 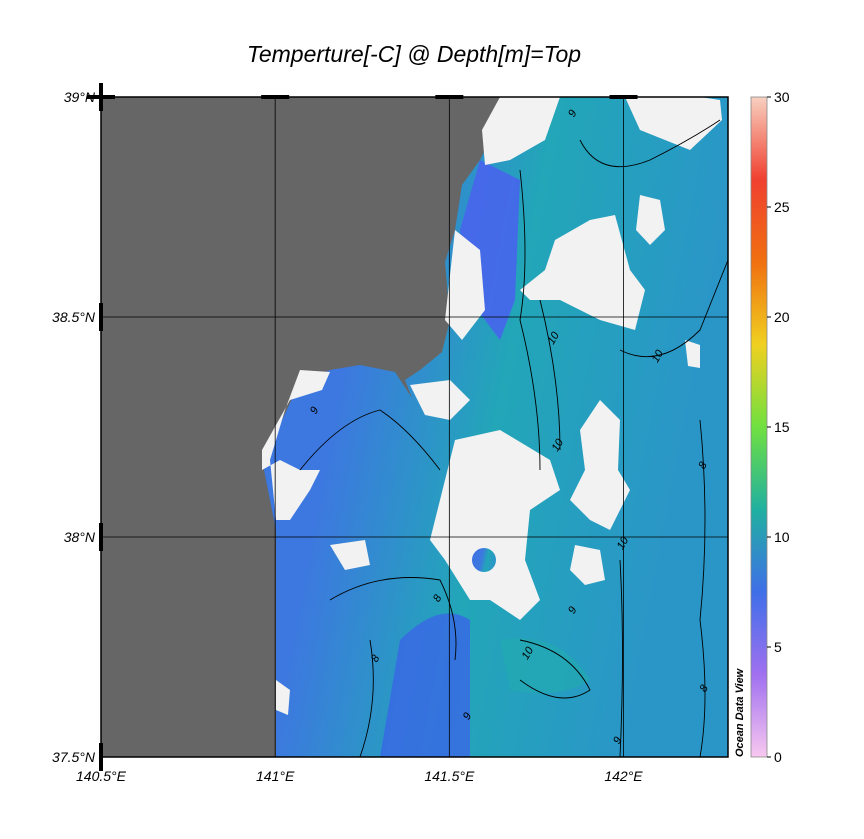 What do you see at coordinates (425, 685) in the screenshot?
I see `cool-region` at bounding box center [425, 685].